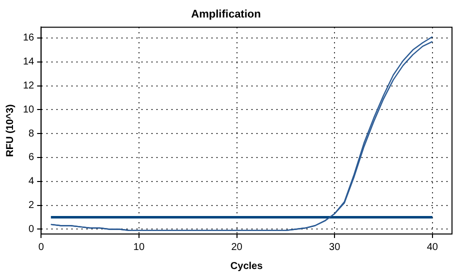  Describe the element at coordinates (247, 266) in the screenshot. I see `x-axis-title: Cycles` at that location.